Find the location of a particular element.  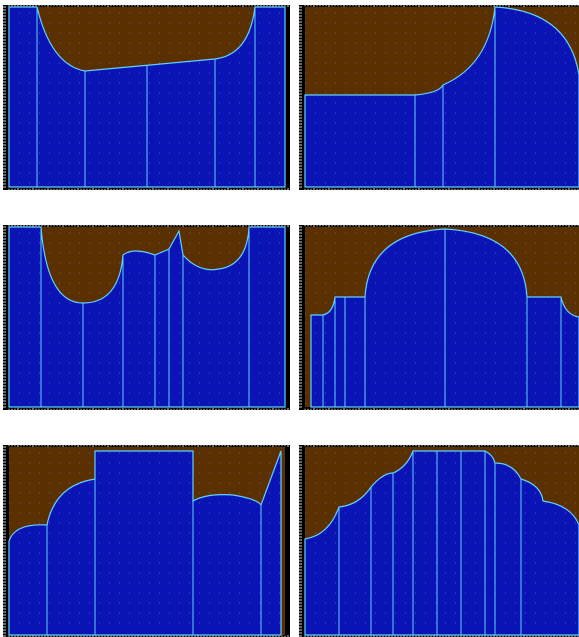

panel-2-diagram is located at coordinates (439, 97).